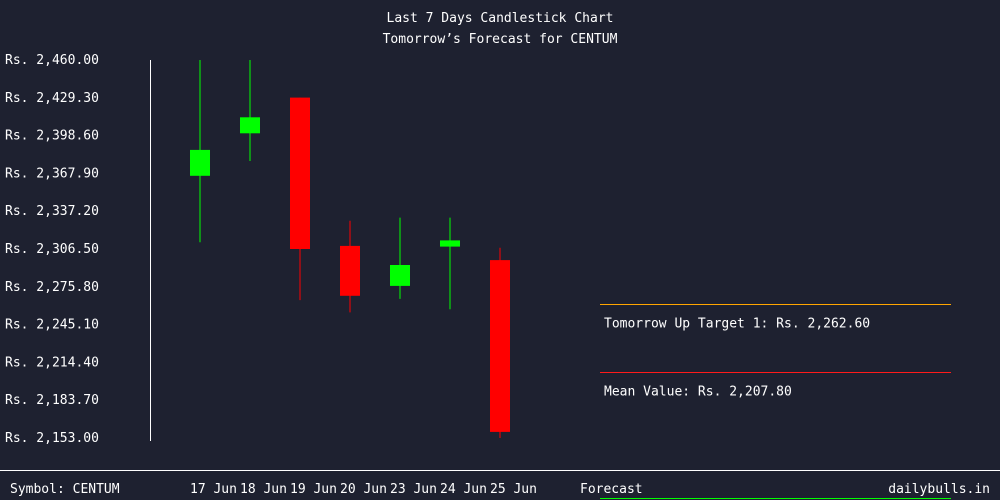  What do you see at coordinates (500, 39) in the screenshot?
I see `chart-subtitle: Tomorrow’s Forecast for CENTUM` at bounding box center [500, 39].